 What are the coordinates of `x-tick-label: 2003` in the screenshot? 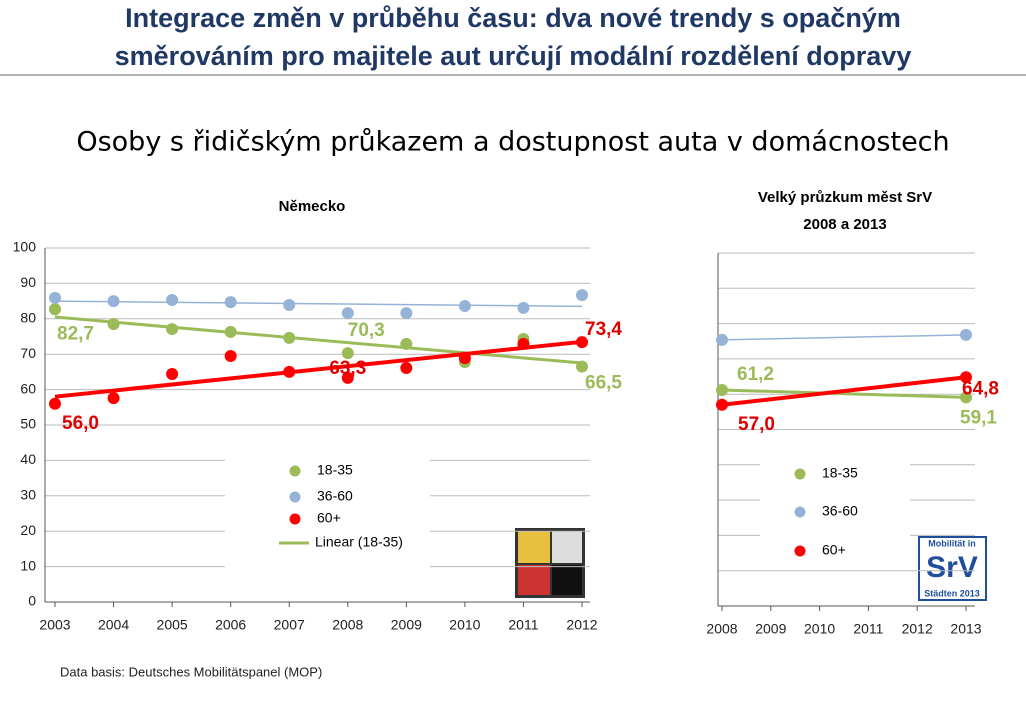 It's located at (54, 625).